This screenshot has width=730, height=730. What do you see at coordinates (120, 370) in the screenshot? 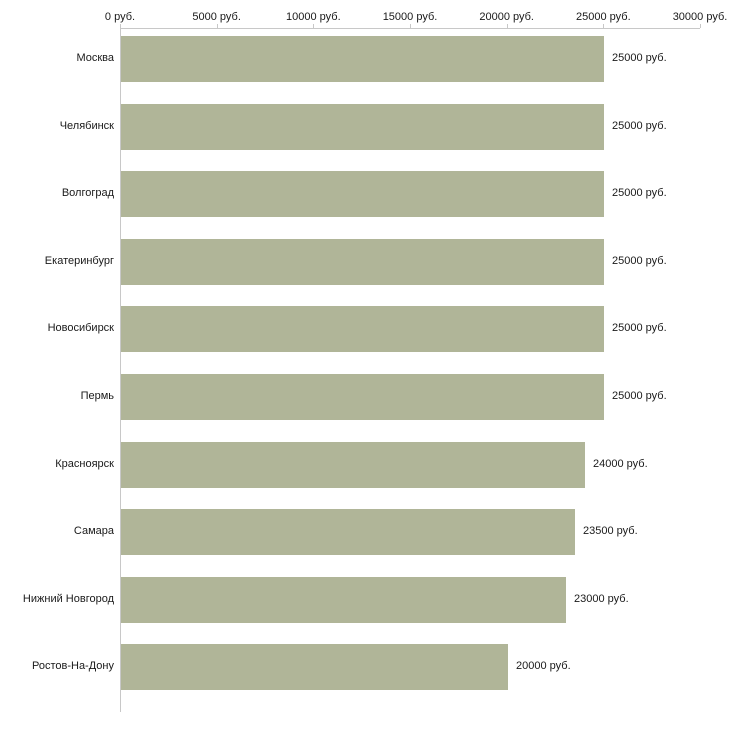
I see `y-axis-line` at bounding box center [120, 370].